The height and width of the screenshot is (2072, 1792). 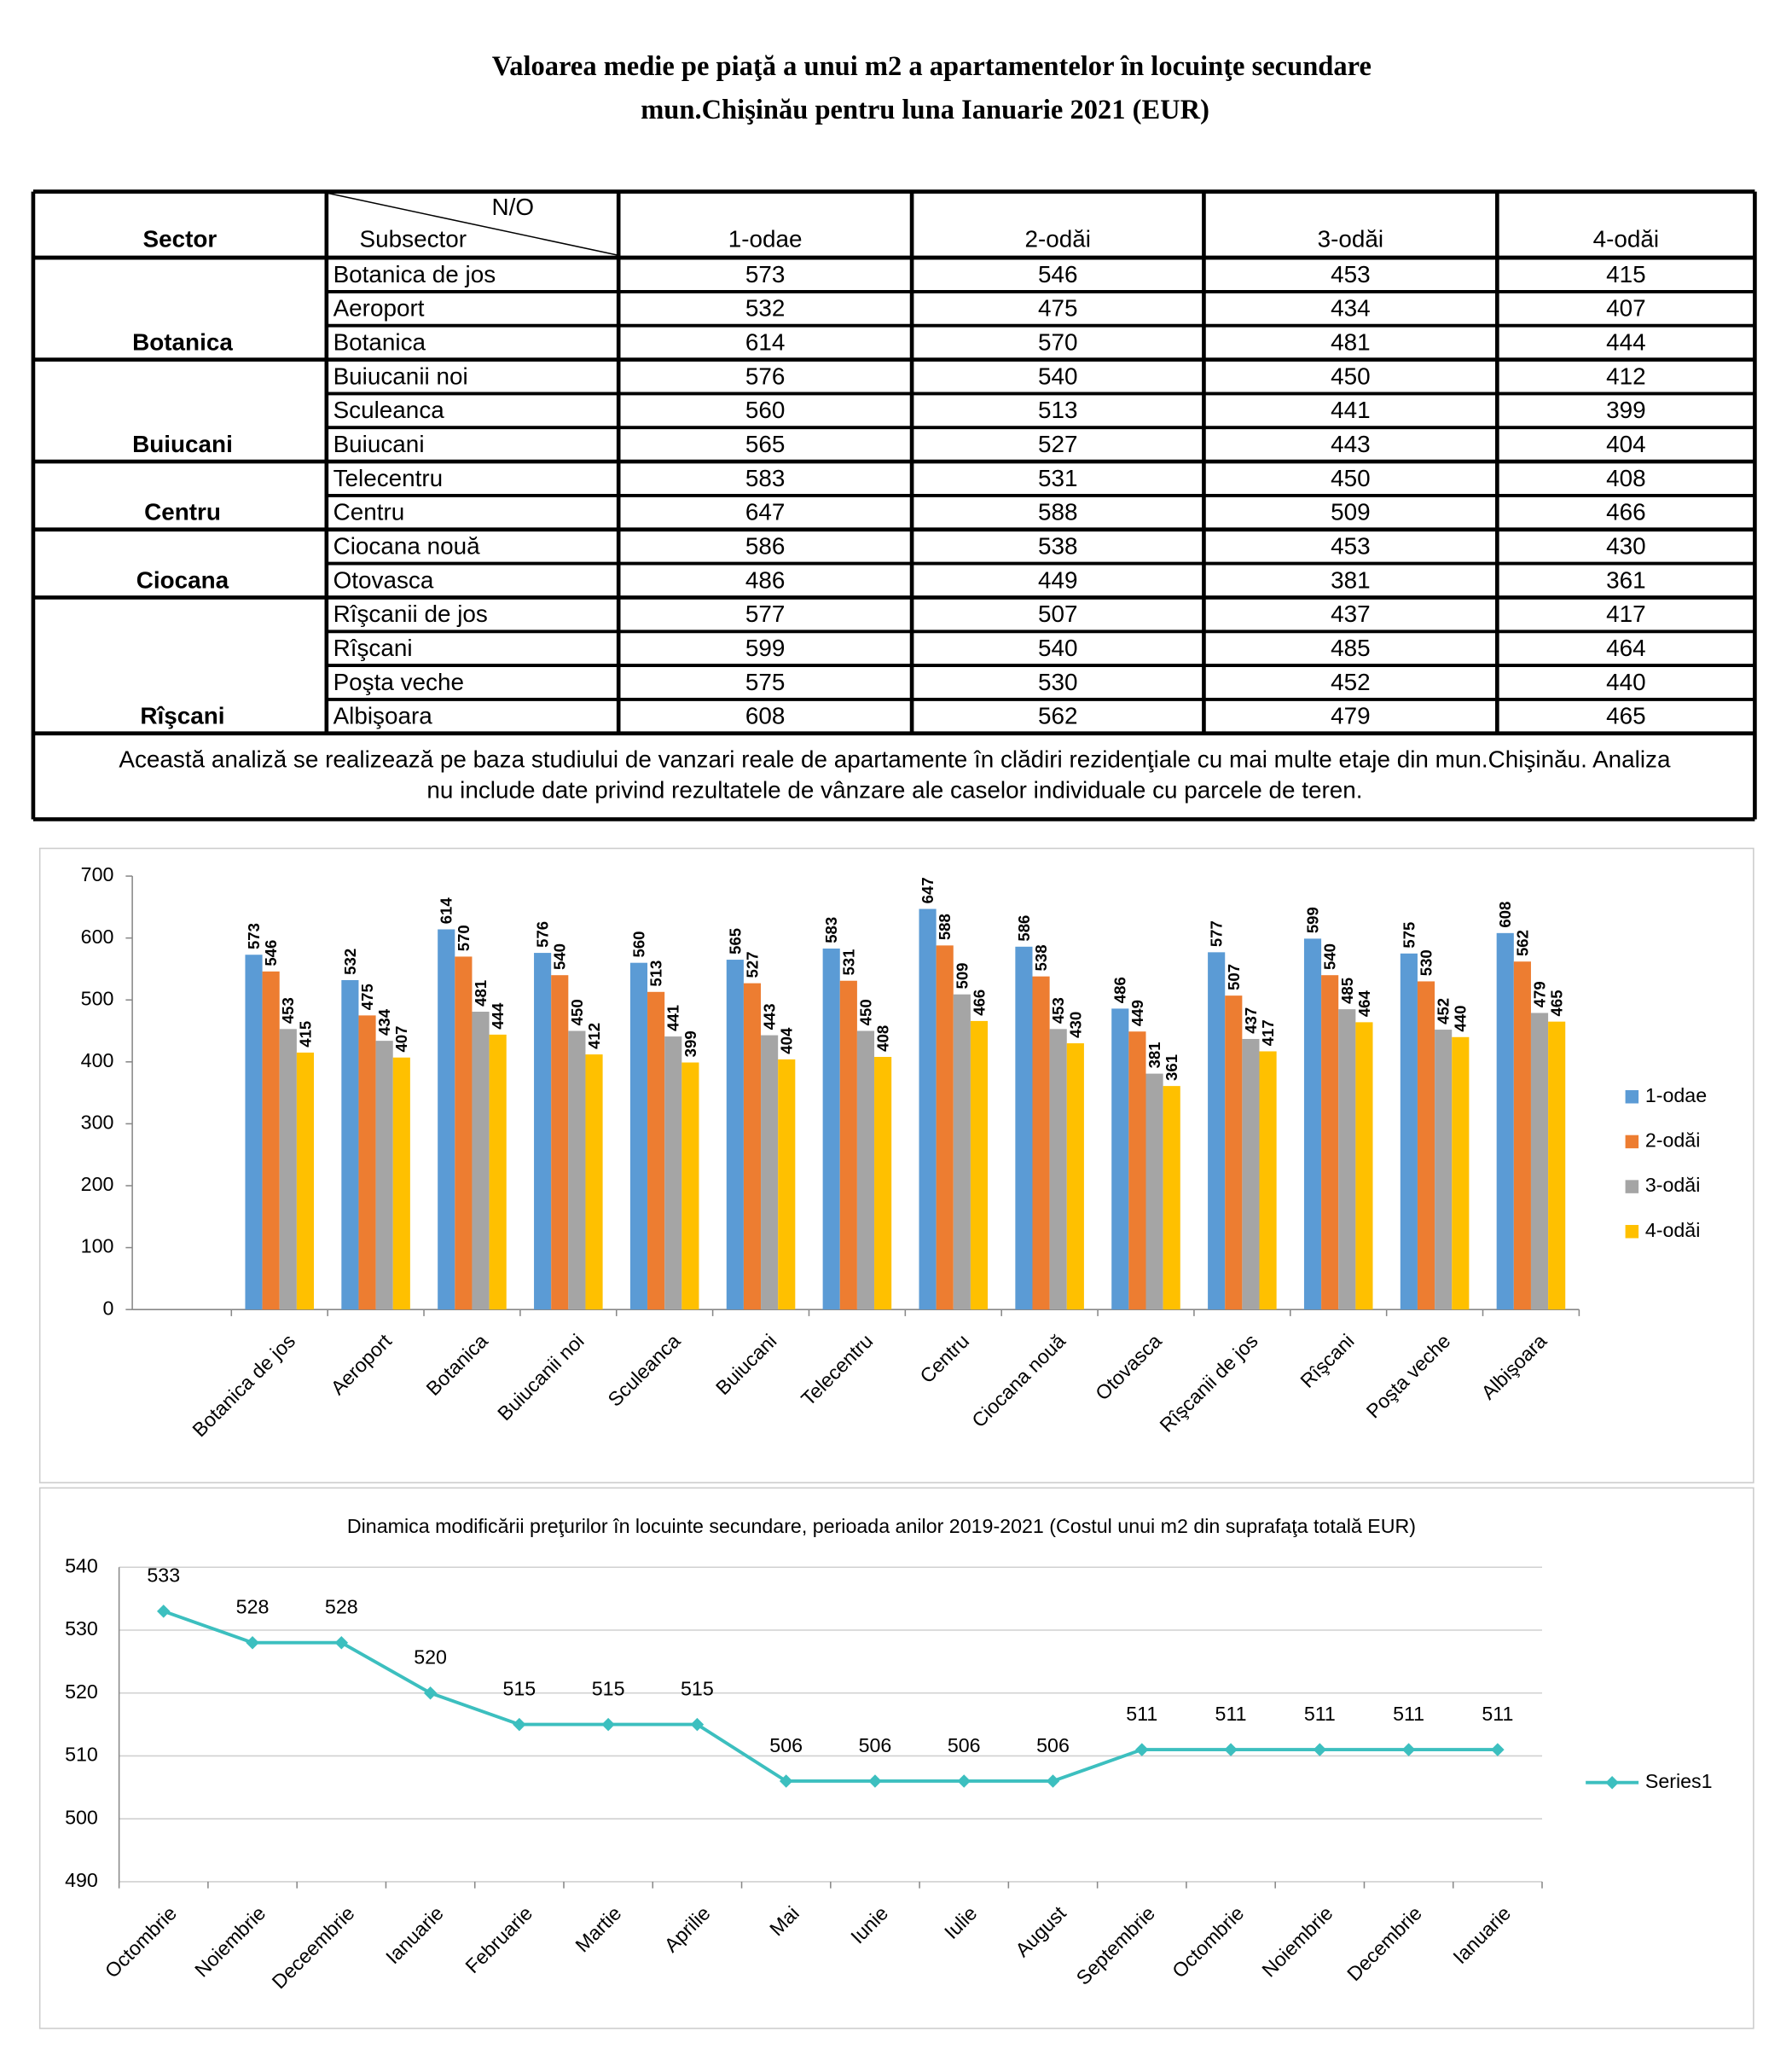 I want to click on data-label: 565, so click(x=735, y=941).